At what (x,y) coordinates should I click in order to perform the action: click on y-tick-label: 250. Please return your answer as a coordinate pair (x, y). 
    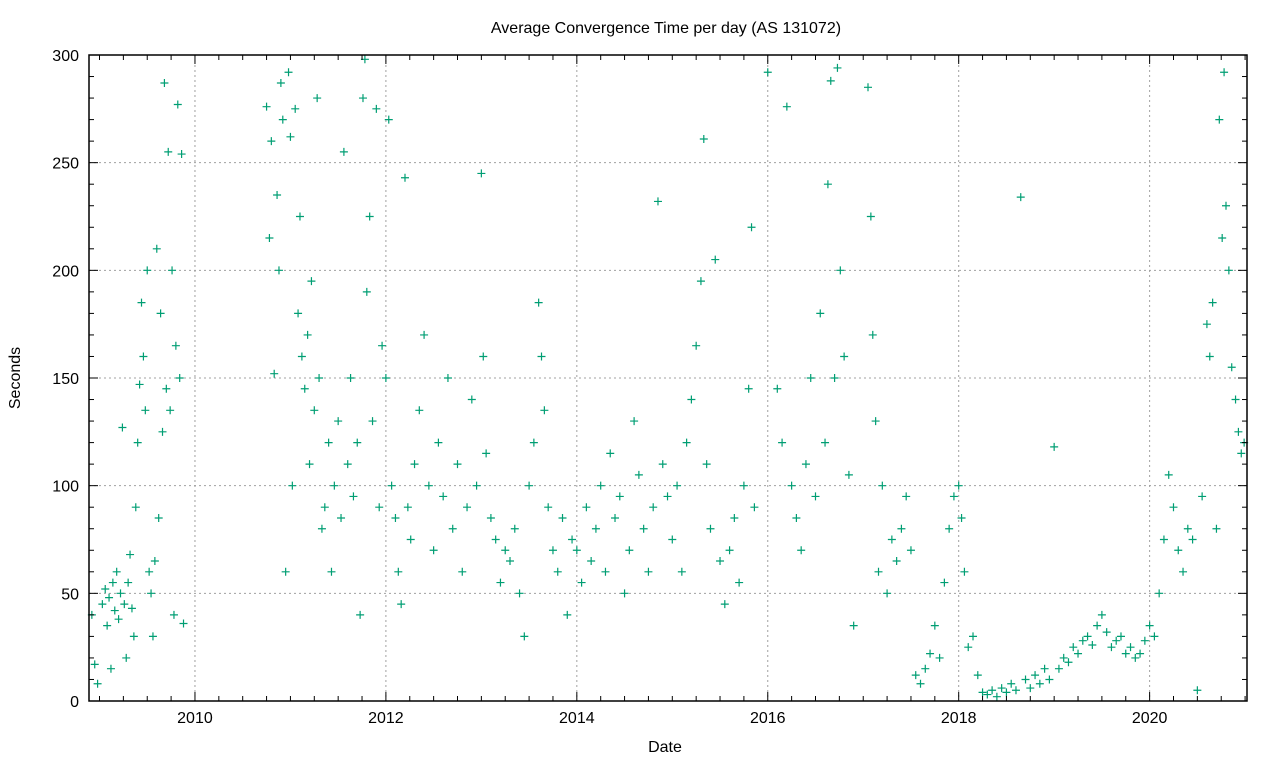
    Looking at the image, I should click on (65, 164).